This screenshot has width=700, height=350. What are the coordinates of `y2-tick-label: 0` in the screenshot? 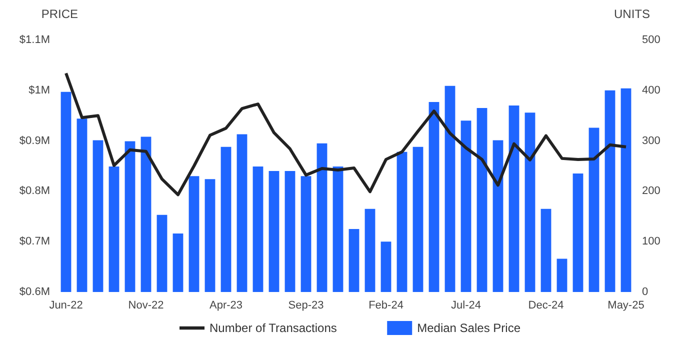 It's located at (645, 292).